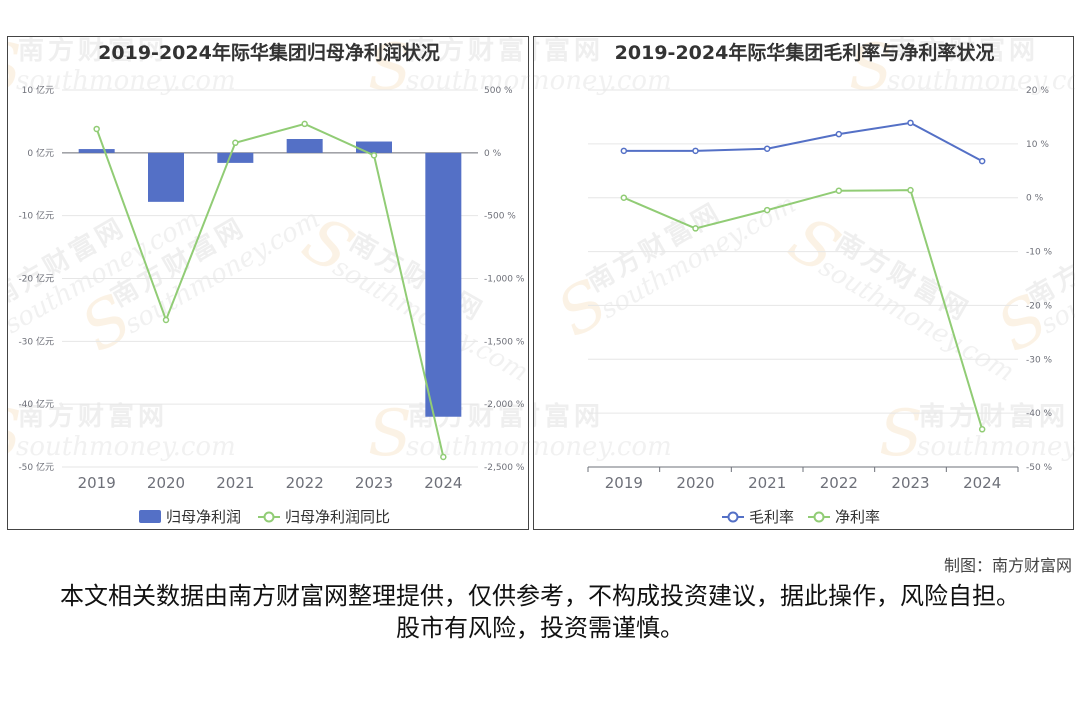  Describe the element at coordinates (36, 467) in the screenshot. I see `left-axis-tick-label: -50 亿元` at that location.